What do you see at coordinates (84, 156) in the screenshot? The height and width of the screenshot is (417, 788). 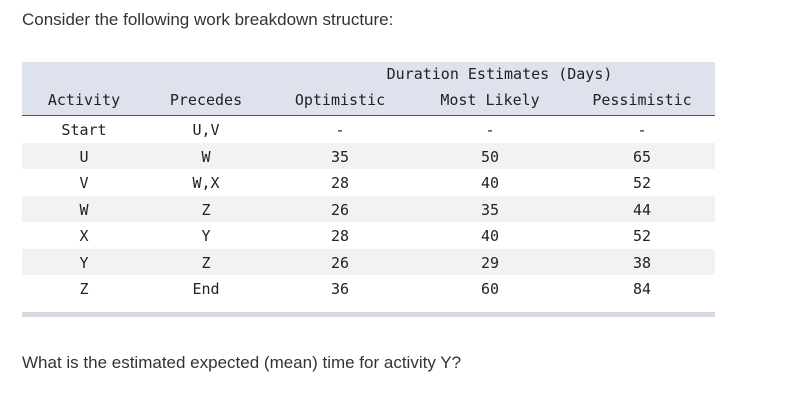 I see `table-cell: U` at bounding box center [84, 156].